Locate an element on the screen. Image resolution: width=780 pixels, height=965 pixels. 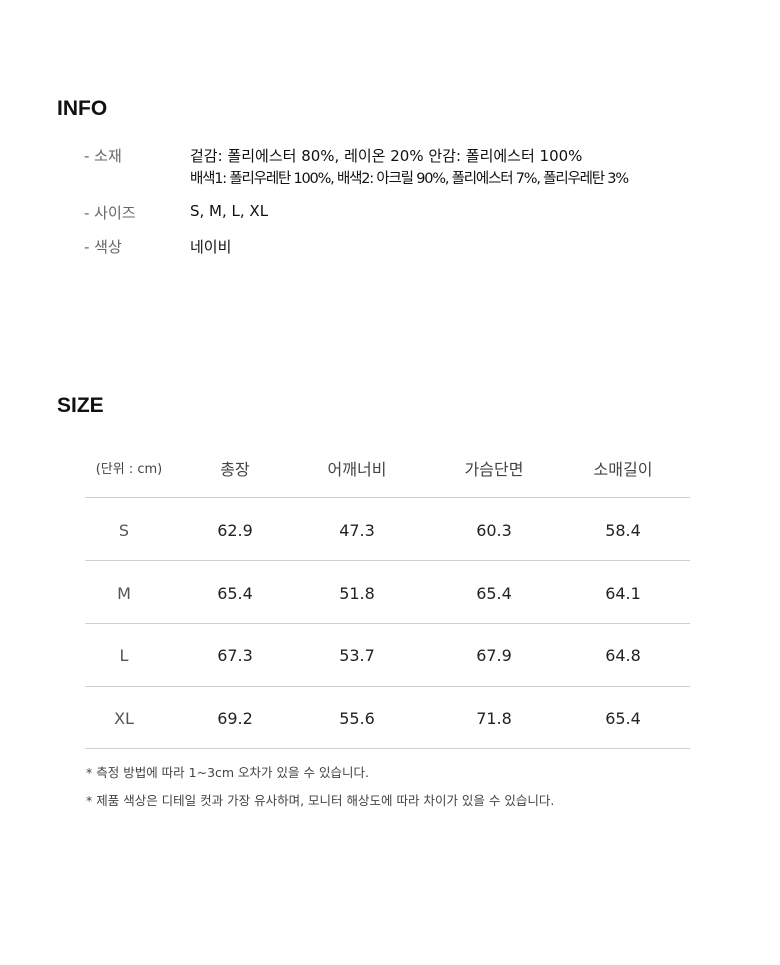
note-measurement: * 측정 방법에 따라 1~3cm 오차가 있을 수 있습니다. is located at coordinates (227, 772).